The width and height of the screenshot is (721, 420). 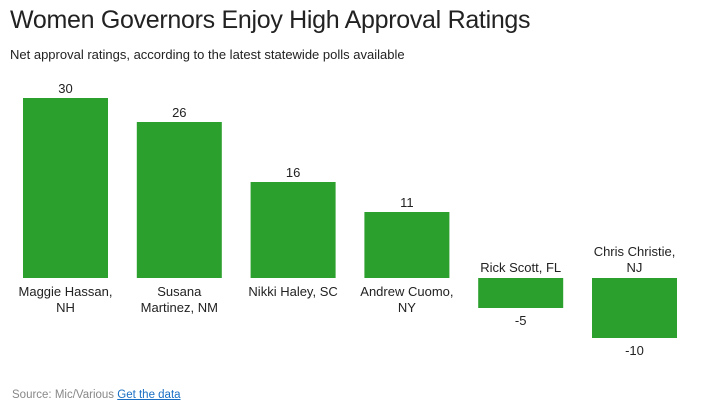 I want to click on get-the-data-link: Get the data, so click(x=149, y=395).